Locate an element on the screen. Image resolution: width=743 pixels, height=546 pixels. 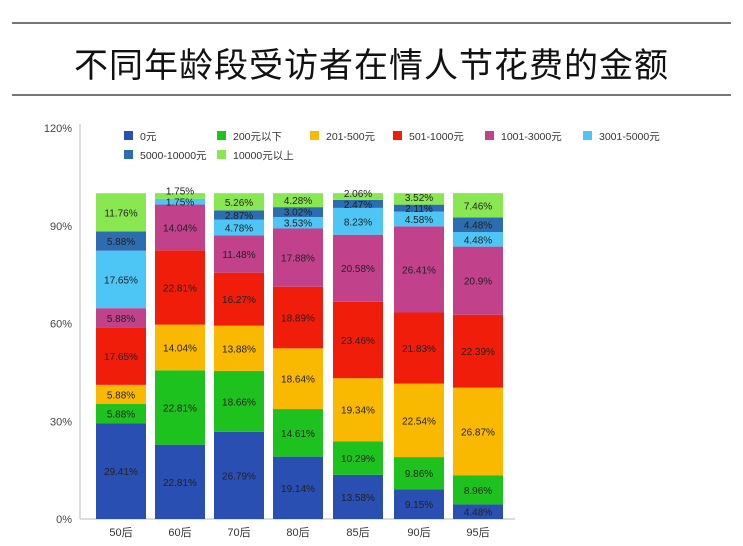
data-label: 22.54% is located at coordinates (419, 421).